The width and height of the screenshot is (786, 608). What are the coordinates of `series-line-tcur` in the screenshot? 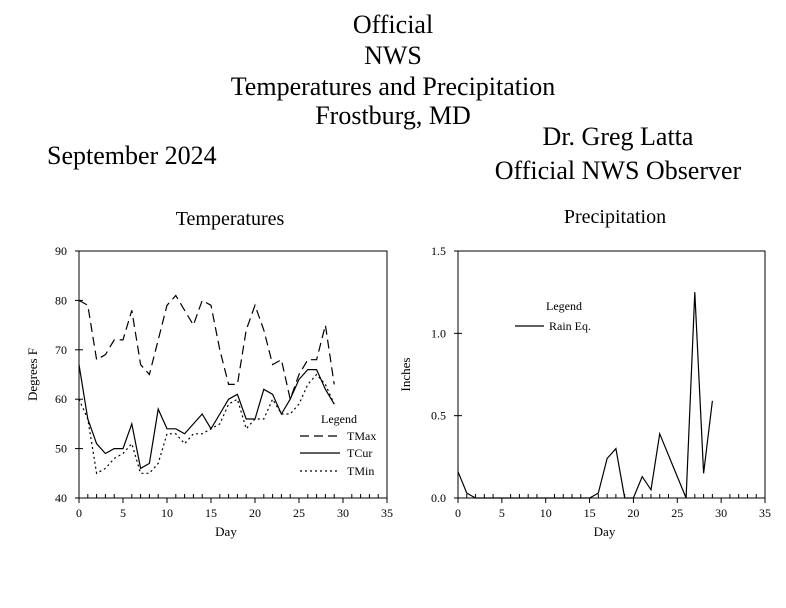 It's located at (206, 417).